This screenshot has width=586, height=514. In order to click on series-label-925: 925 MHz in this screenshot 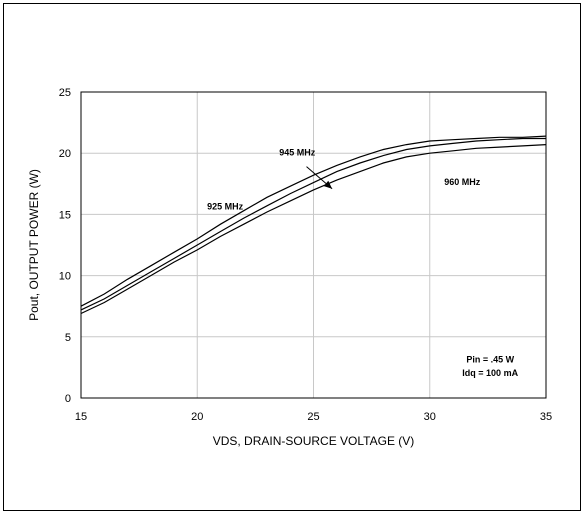, I will do `click(225, 207)`.